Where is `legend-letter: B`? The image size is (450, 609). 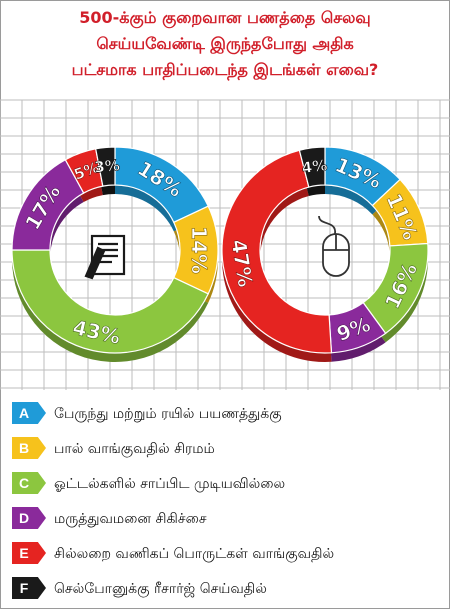 legend-letter: B is located at coordinates (24, 448).